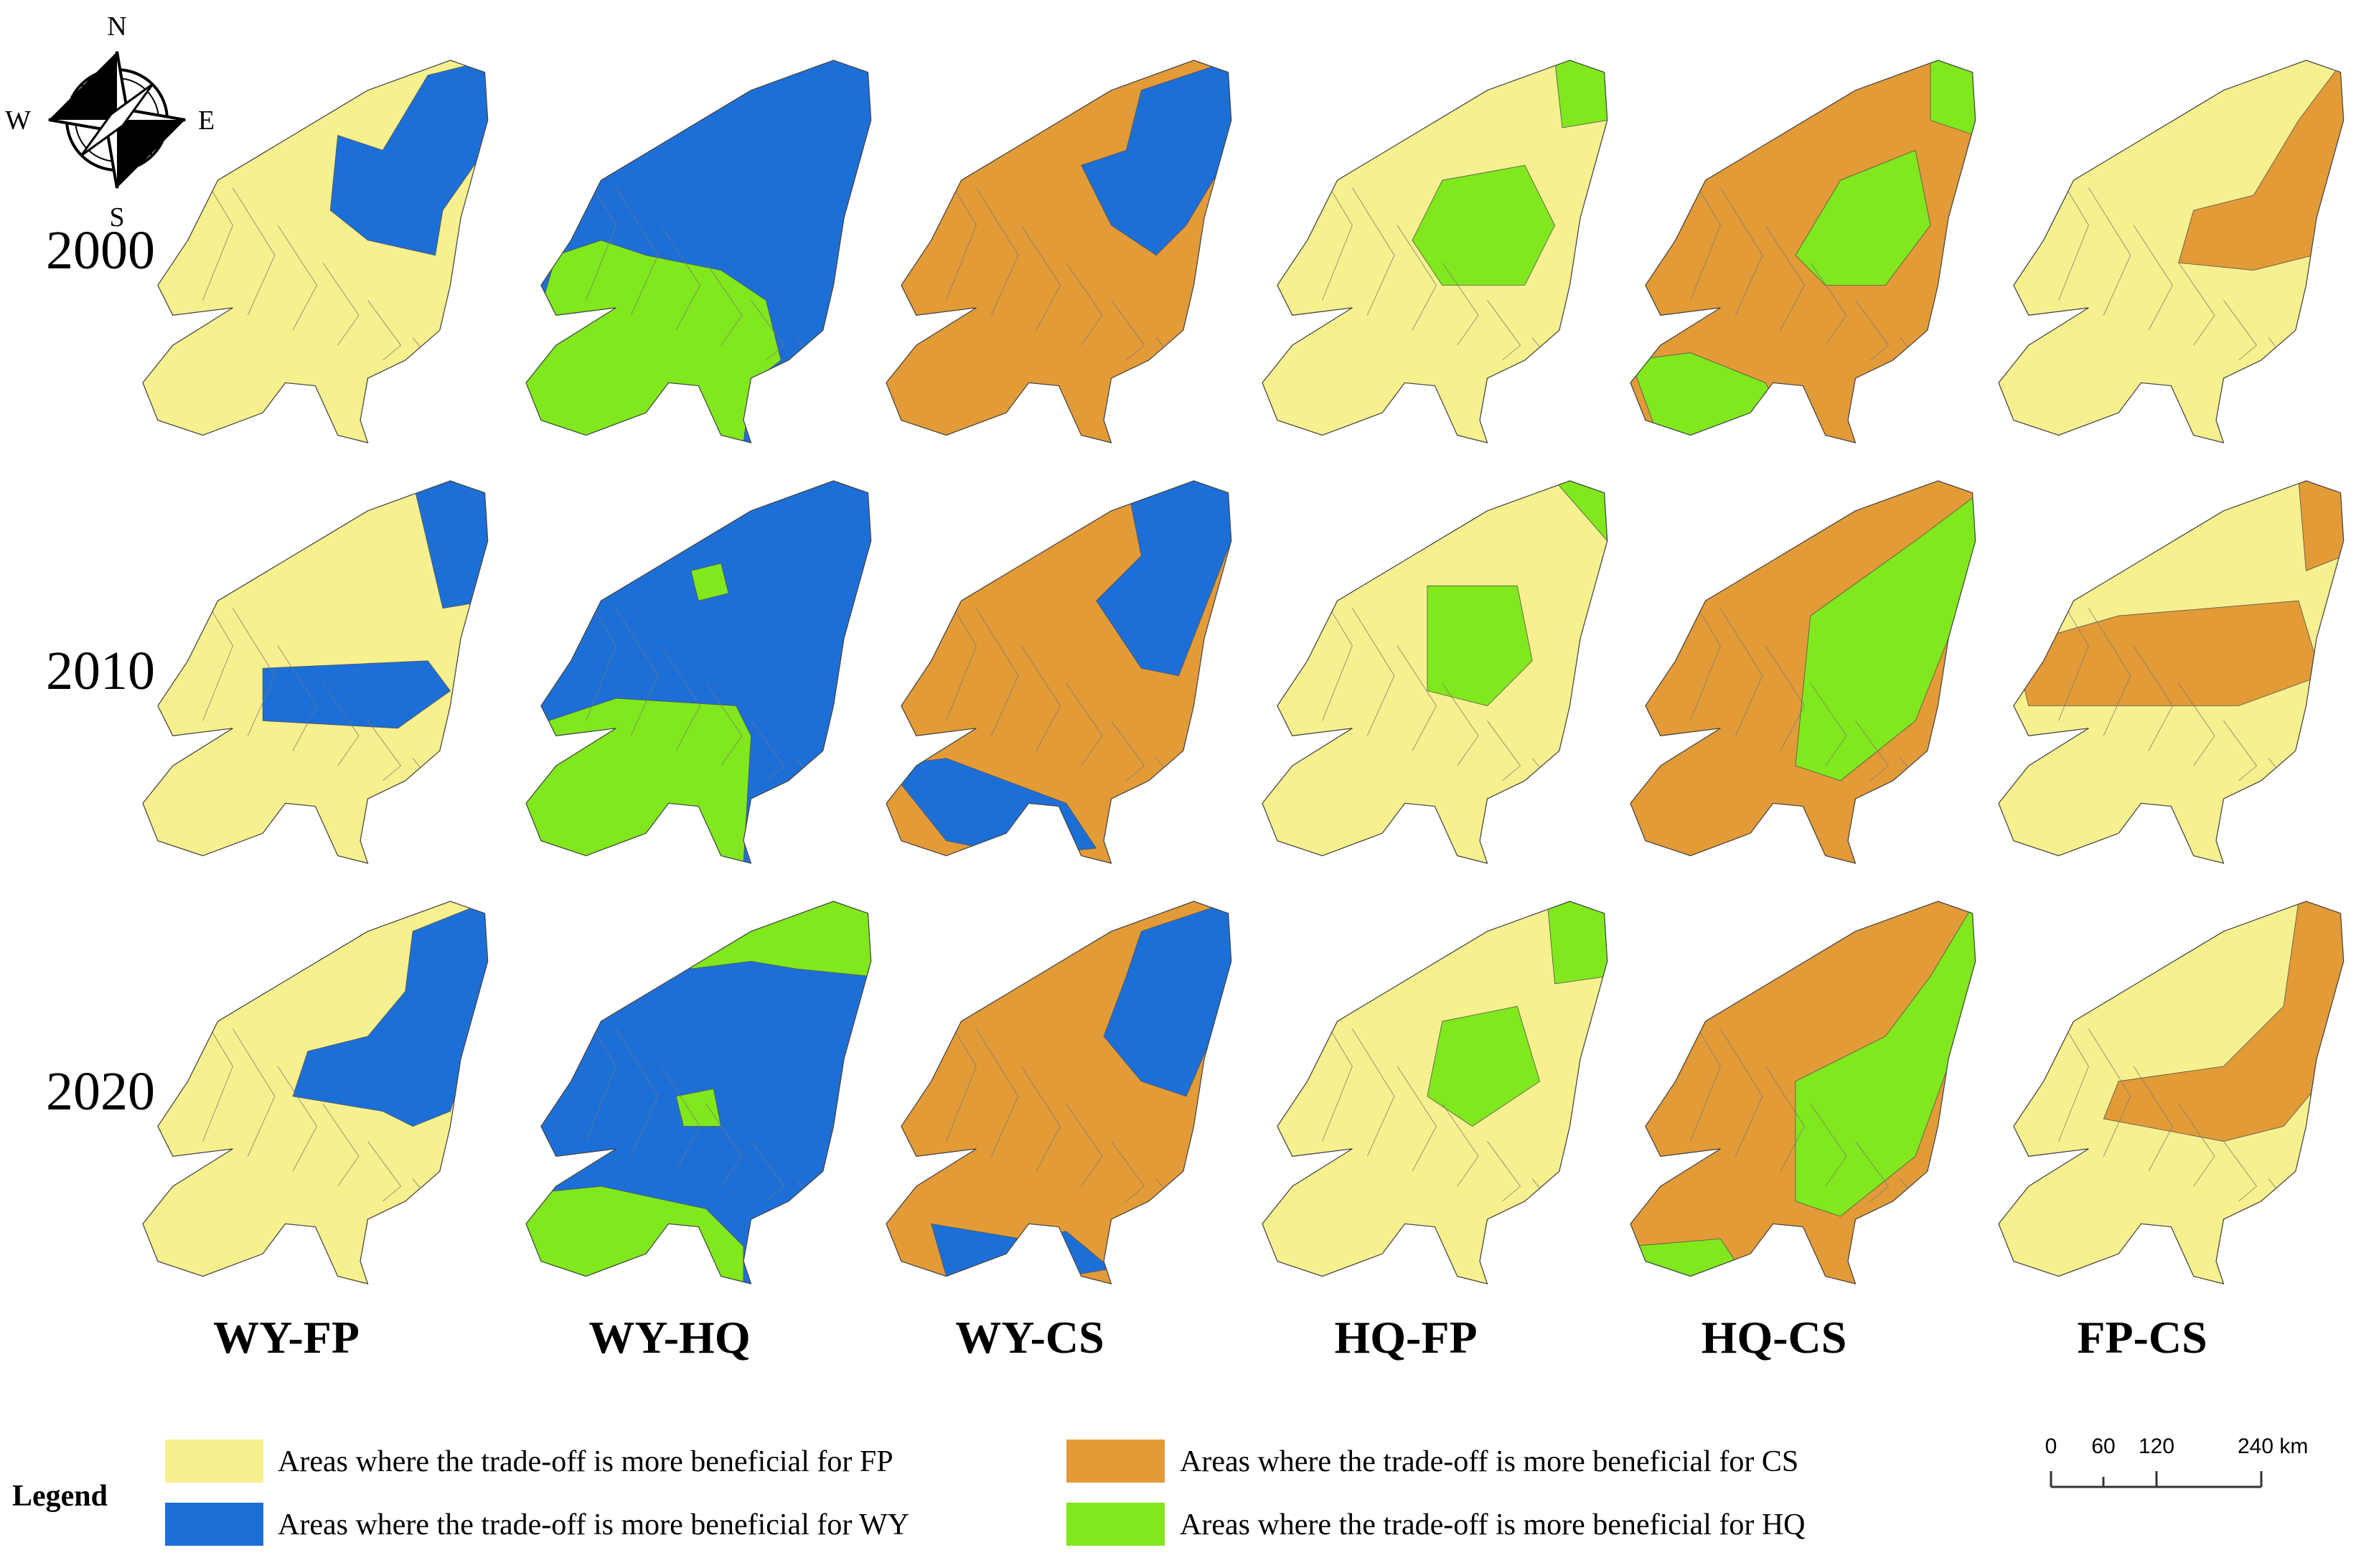 This screenshot has width=2356, height=1568. Describe the element at coordinates (101, 250) in the screenshot. I see `year-label: 2000` at that location.